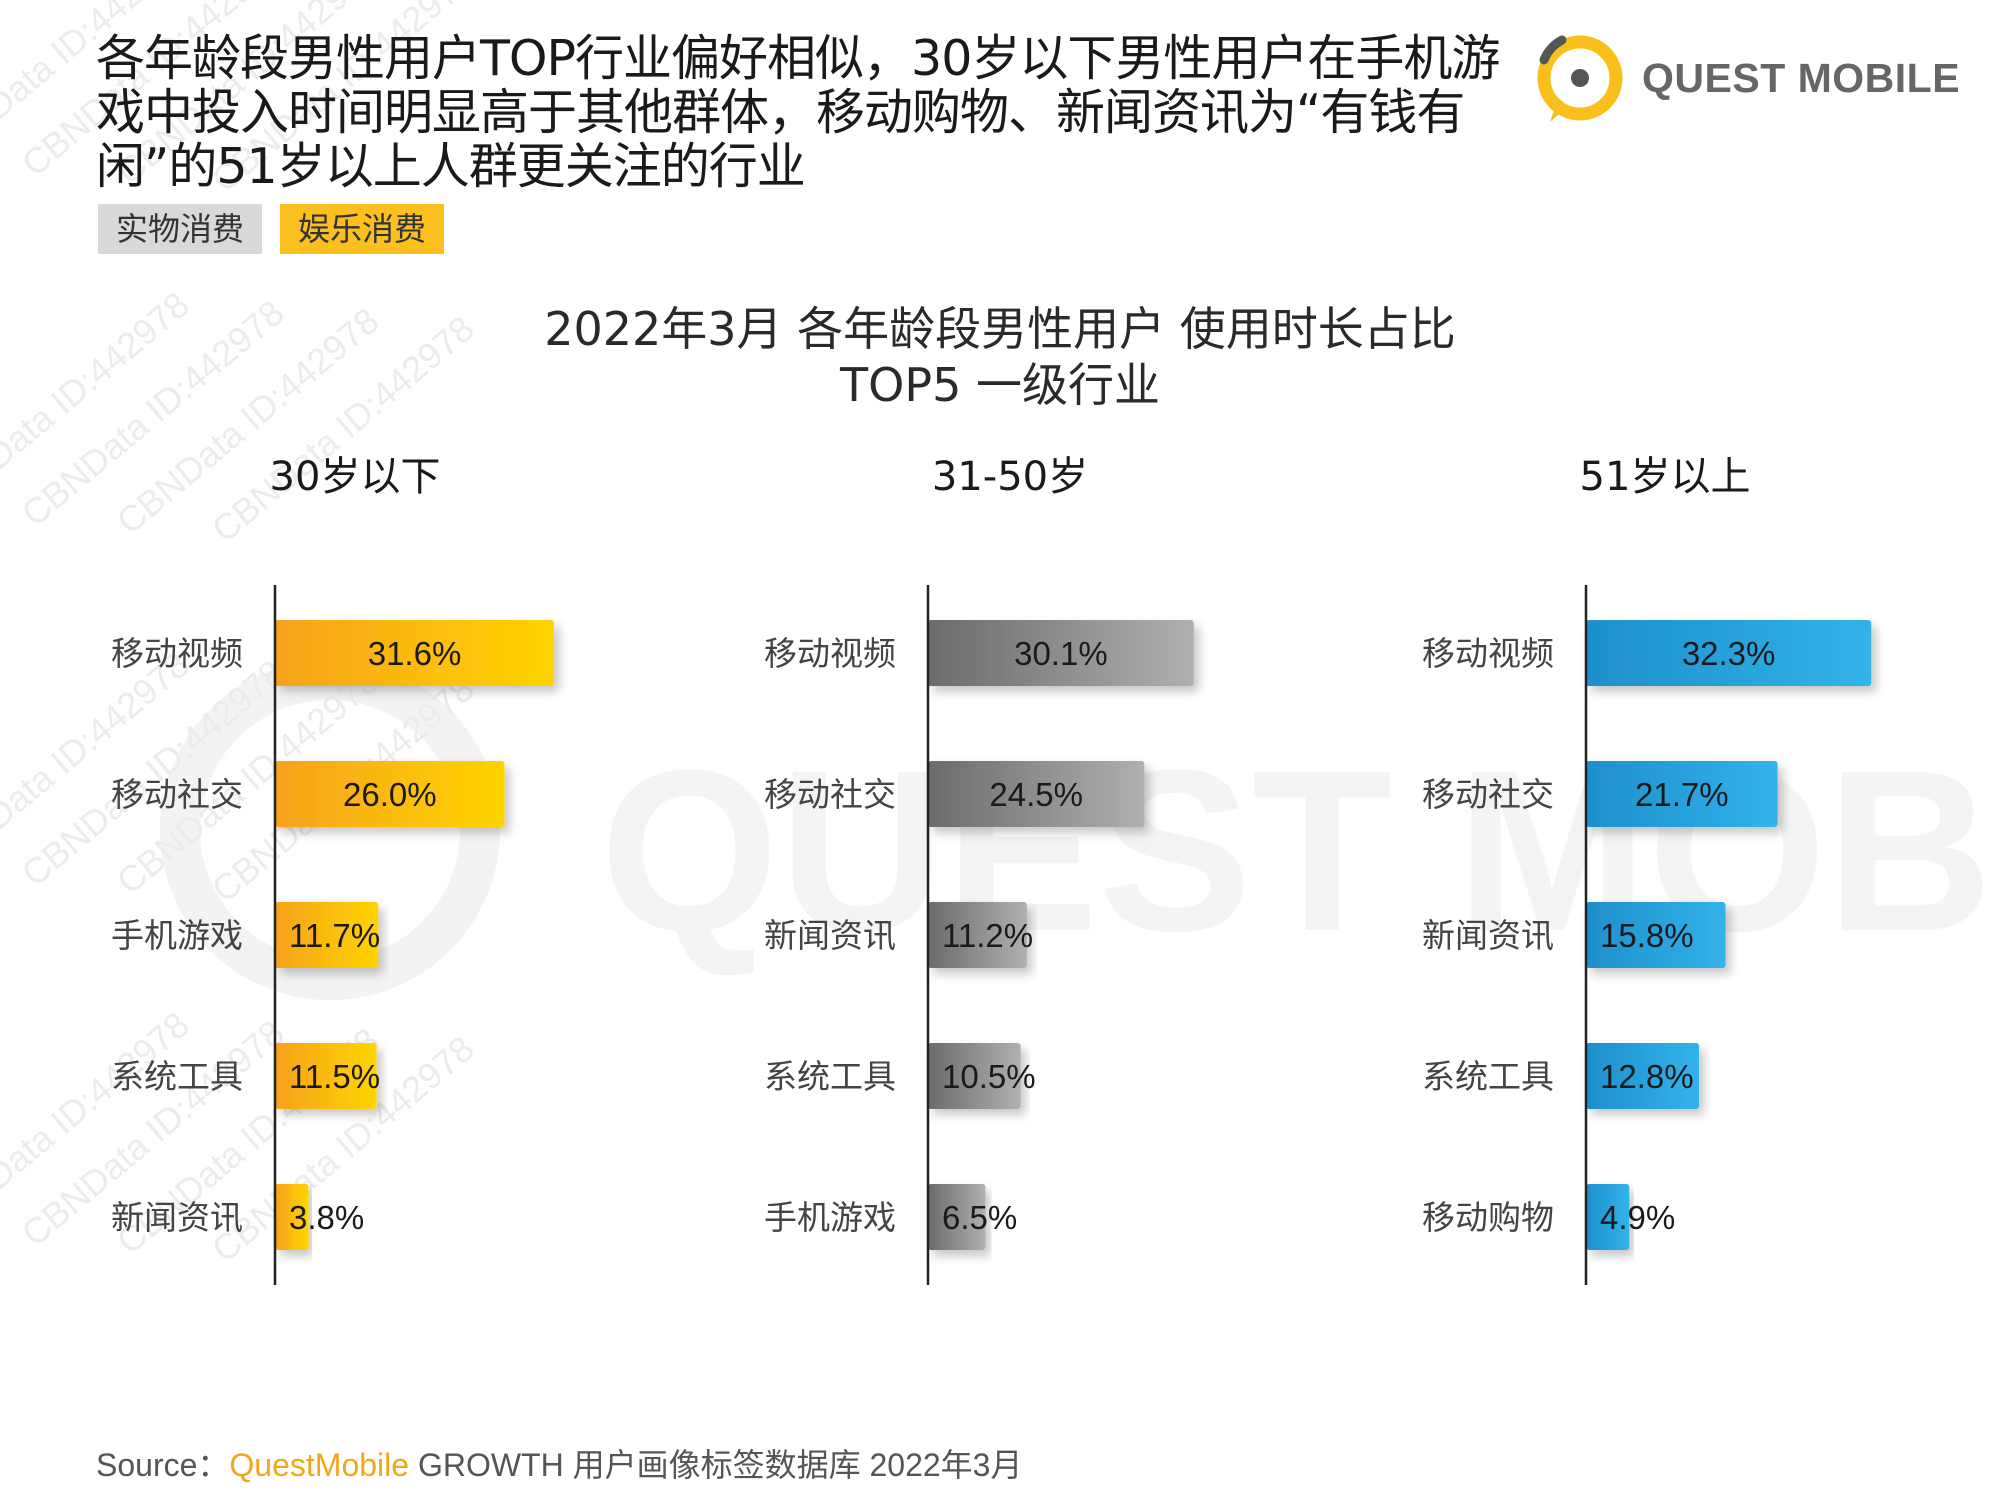  Describe the element at coordinates (163, 1465) in the screenshot. I see `source-prefix: Source：` at that location.